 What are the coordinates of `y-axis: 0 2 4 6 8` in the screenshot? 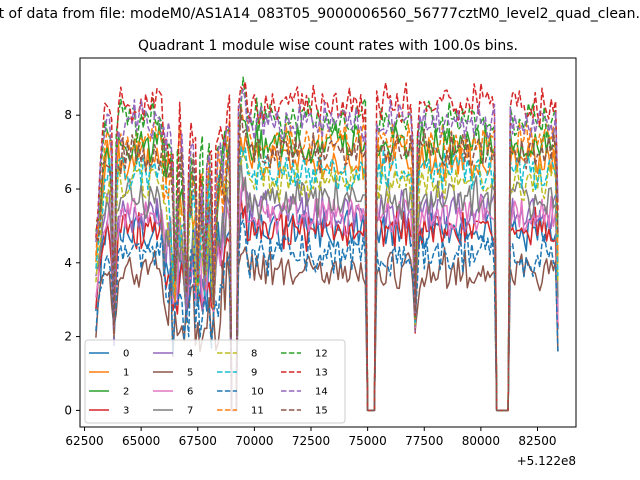 It's located at (72, 262).